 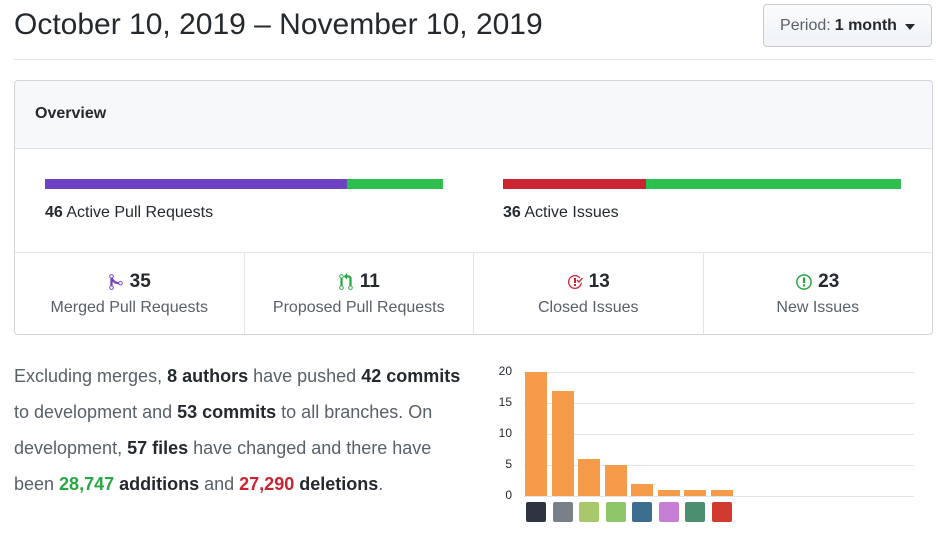 I want to click on deletions-label: deletions, so click(x=339, y=484).